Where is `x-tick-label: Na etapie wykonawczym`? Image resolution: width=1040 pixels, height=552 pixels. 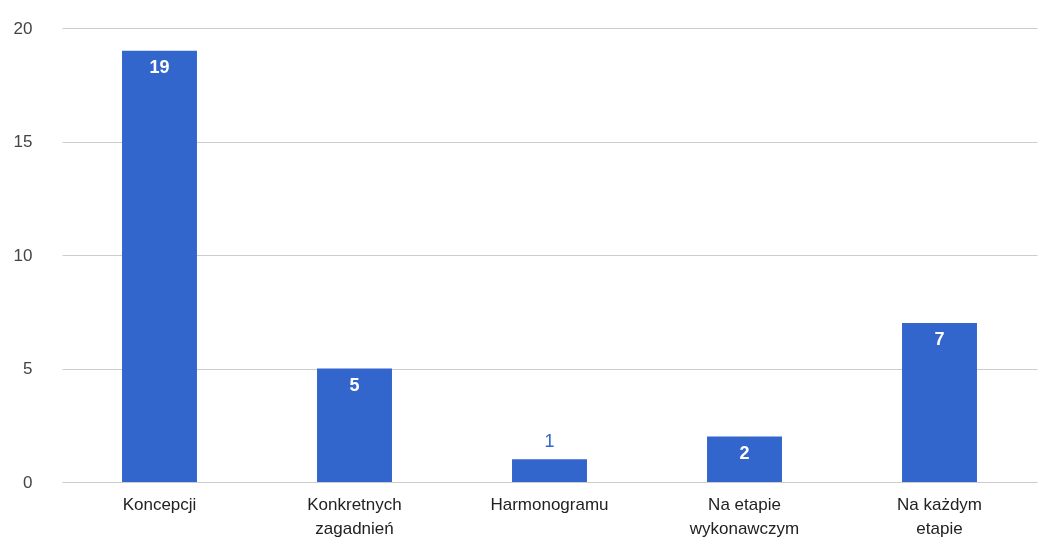 x-tick-label: Na etapie wykonawczym is located at coordinates (744, 516).